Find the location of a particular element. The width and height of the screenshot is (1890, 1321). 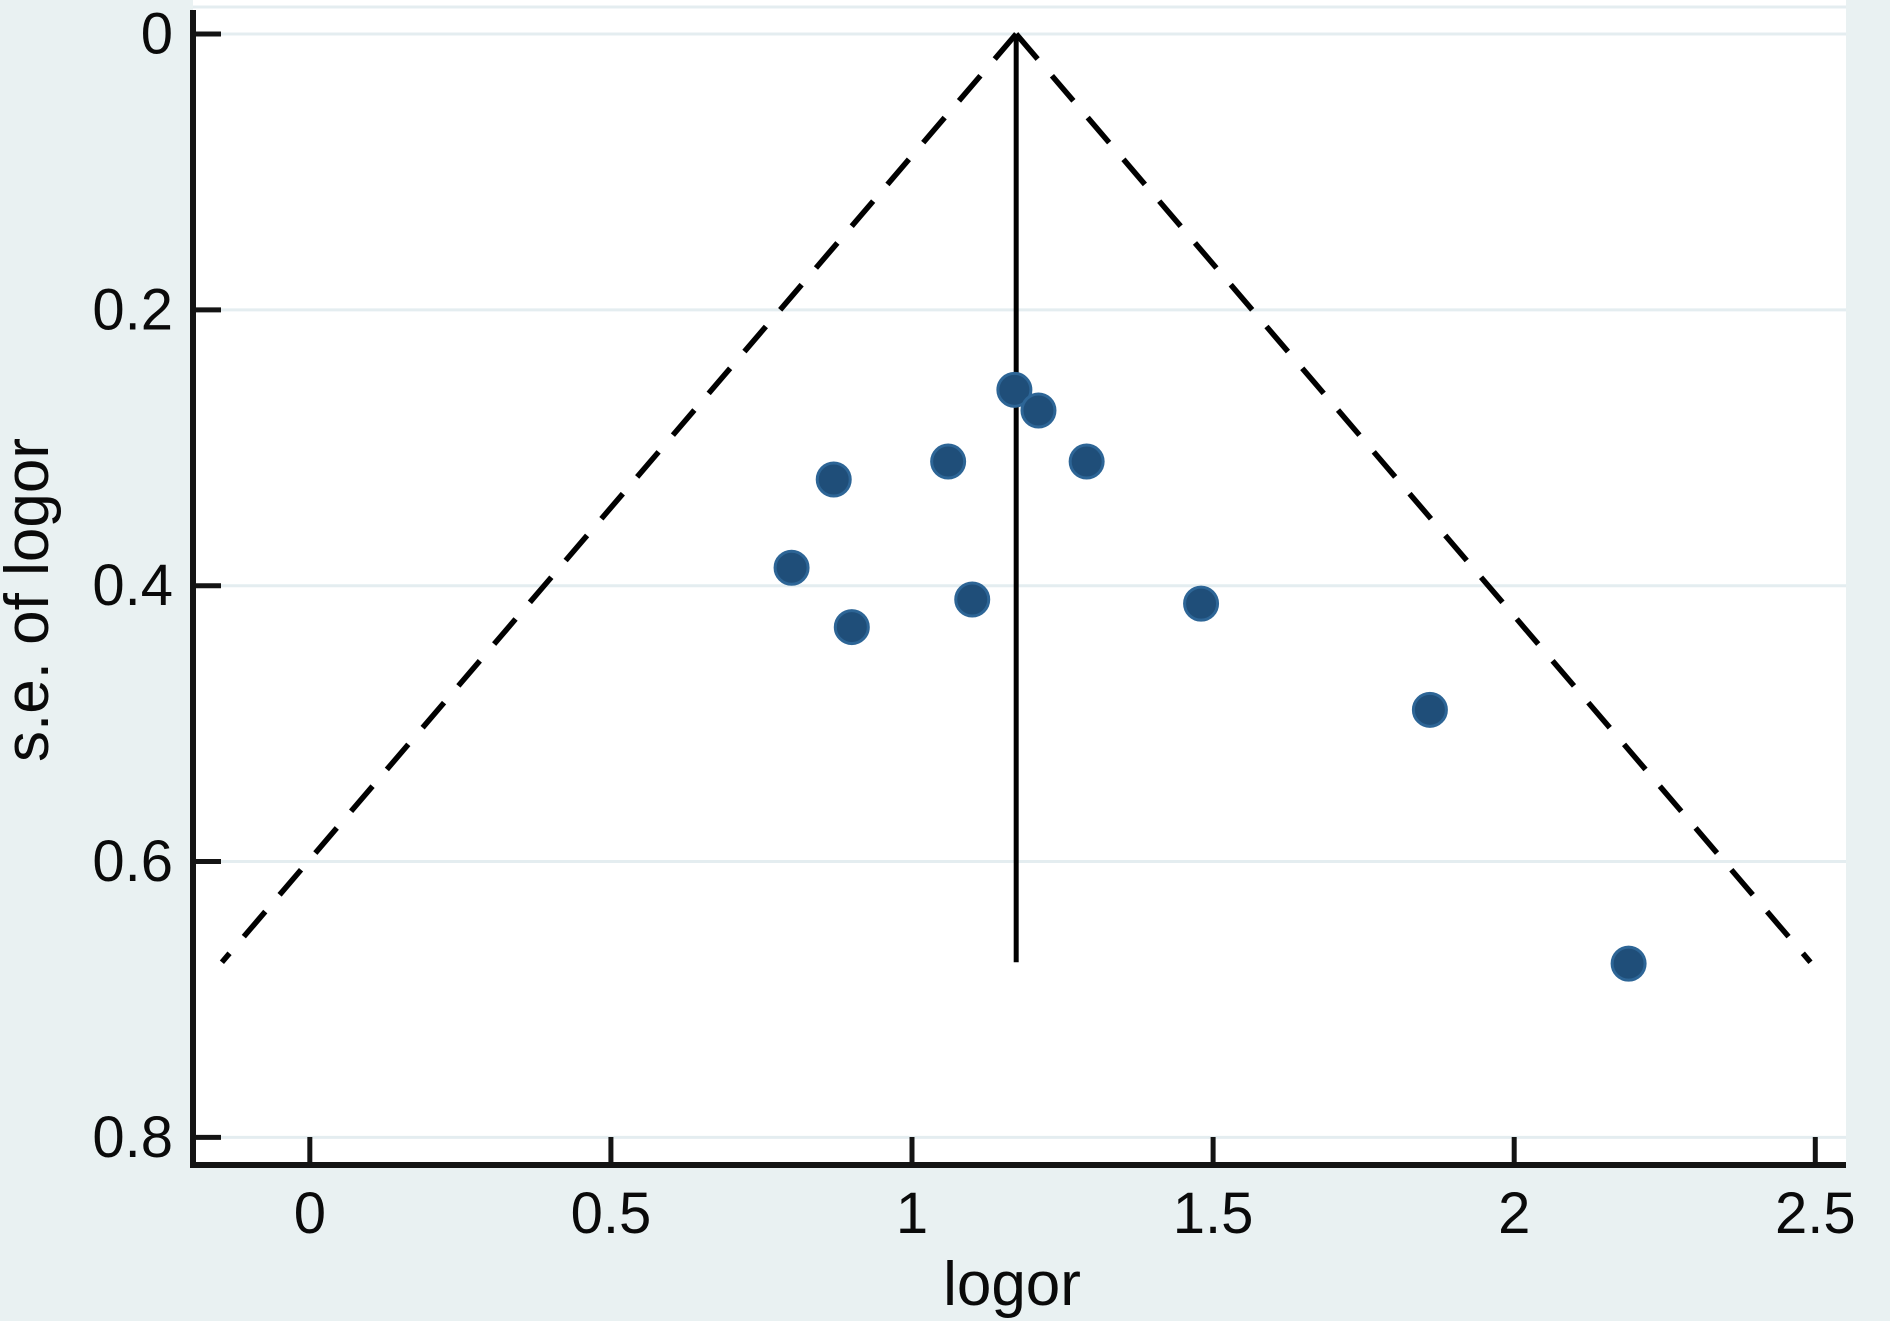

x-tick-label: 2 is located at coordinates (1514, 1213).